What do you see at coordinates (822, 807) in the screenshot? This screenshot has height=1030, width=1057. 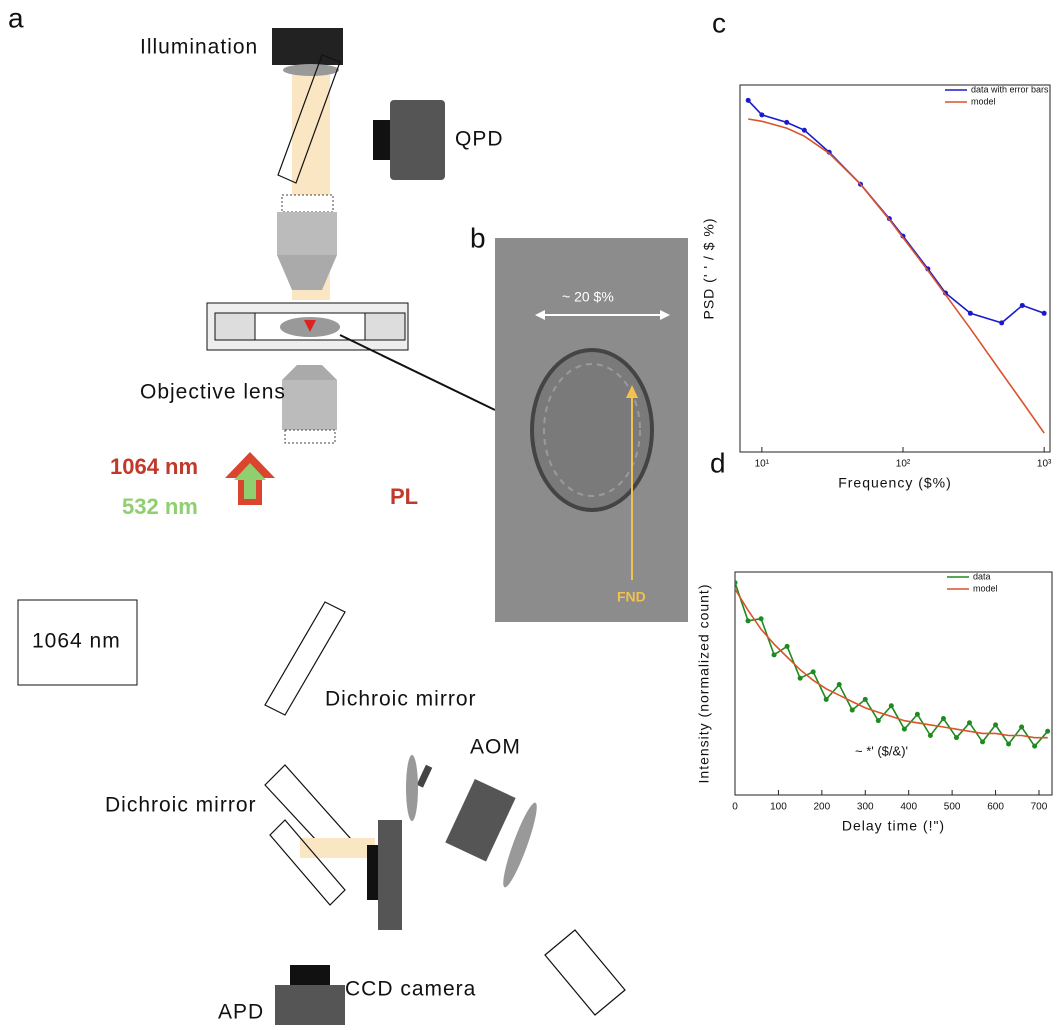 I see `x-tick-label: 200` at bounding box center [822, 807].